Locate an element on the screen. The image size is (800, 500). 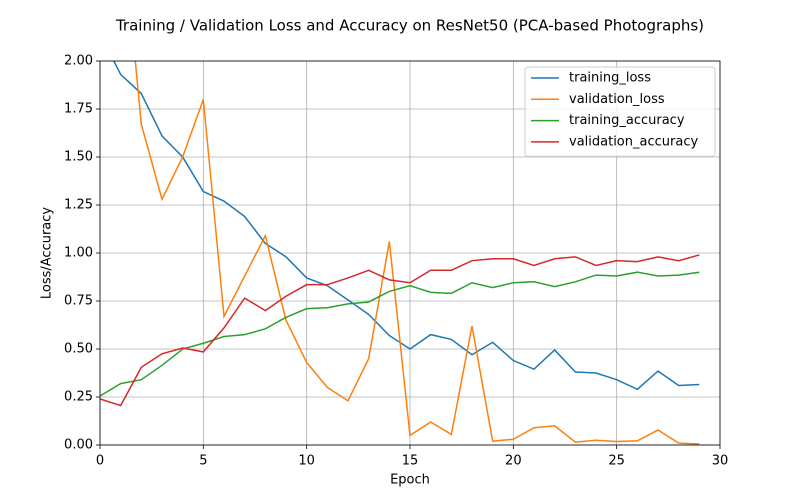
y-tick-label: 1.25 is located at coordinates (78, 205).